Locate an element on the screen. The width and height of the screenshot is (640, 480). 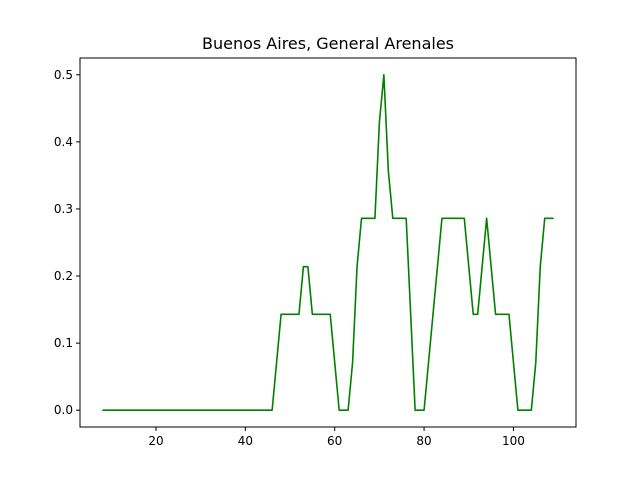
chart-title: Buenos Aires, General Arenales is located at coordinates (328, 43).